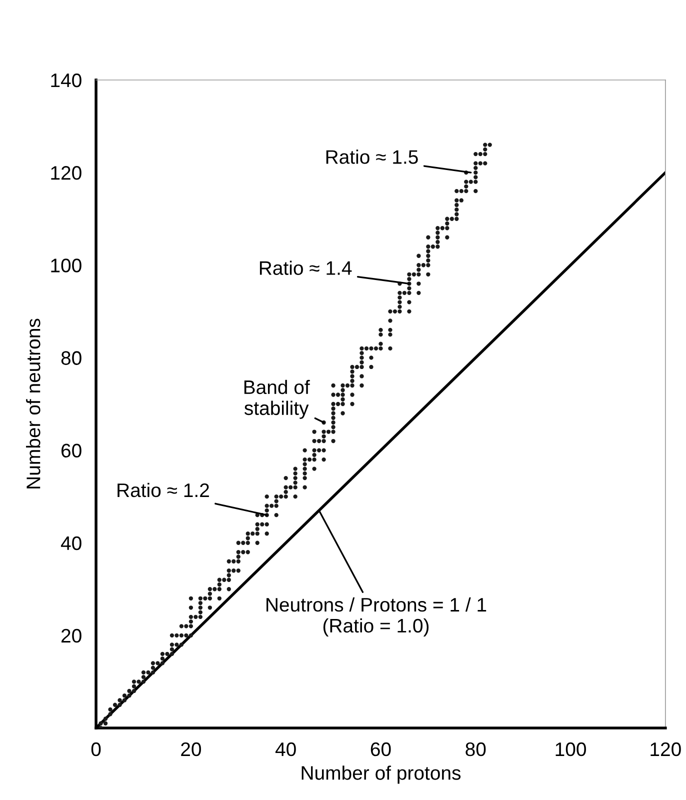  I want to click on annotation: Neutrons / Protons = 1 / 1 (Ratio = 1.0), so click(376, 616).